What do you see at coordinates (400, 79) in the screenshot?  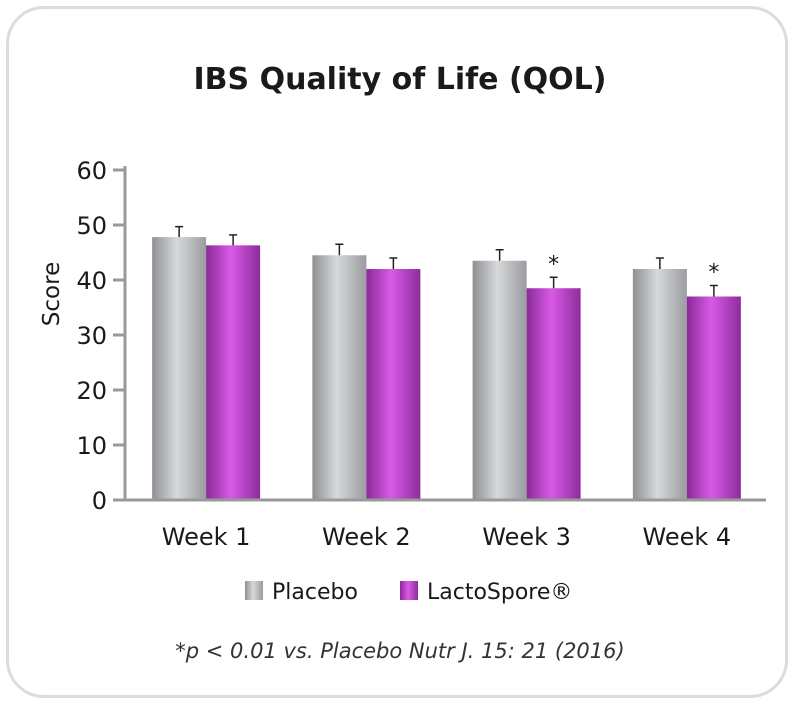 I see `chart-title: IBS Quality of Life (QOL)` at bounding box center [400, 79].